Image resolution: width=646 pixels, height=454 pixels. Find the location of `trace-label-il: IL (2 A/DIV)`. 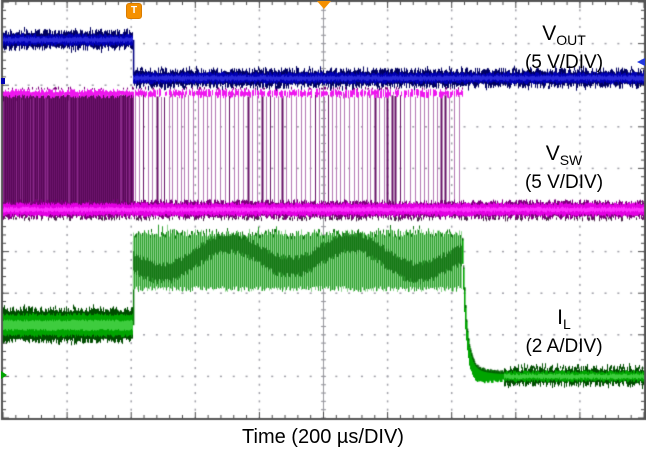

trace-label-il: IL (2 A/DIV) is located at coordinates (564, 332).